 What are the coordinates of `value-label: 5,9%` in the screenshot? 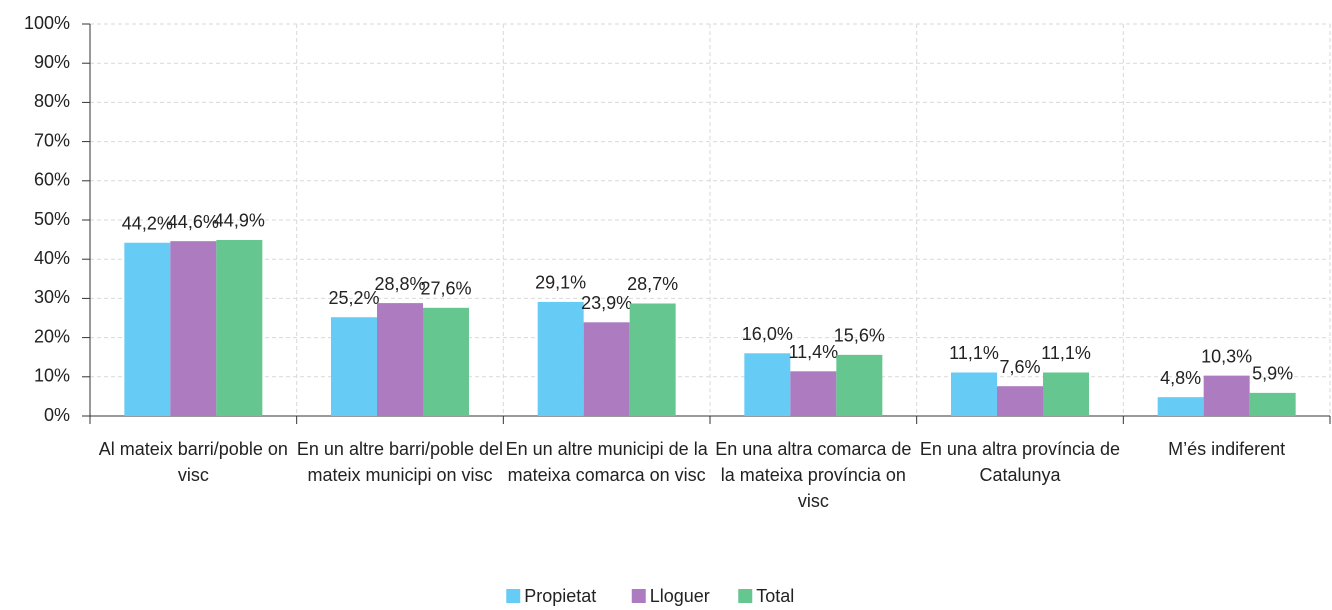 It's located at (1272, 374).